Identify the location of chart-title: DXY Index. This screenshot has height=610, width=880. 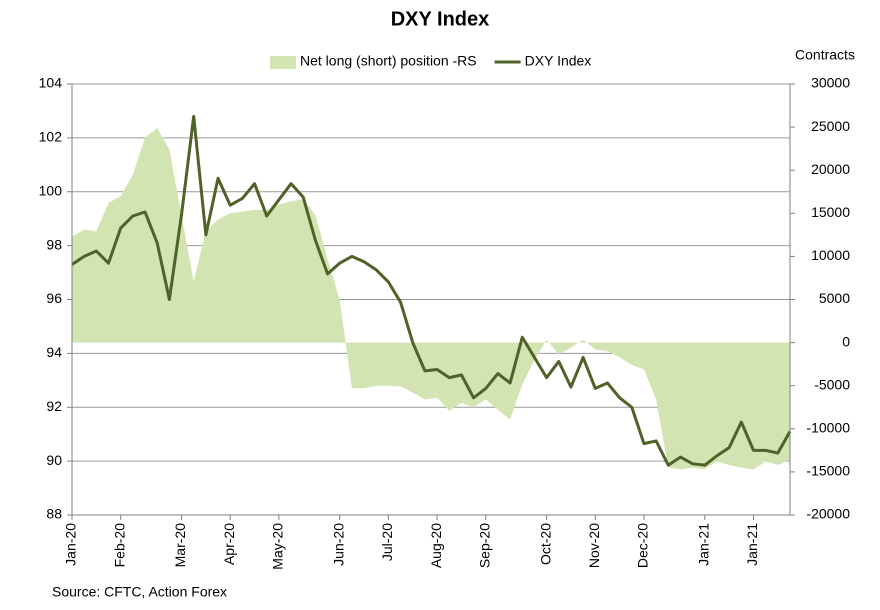
(440, 19).